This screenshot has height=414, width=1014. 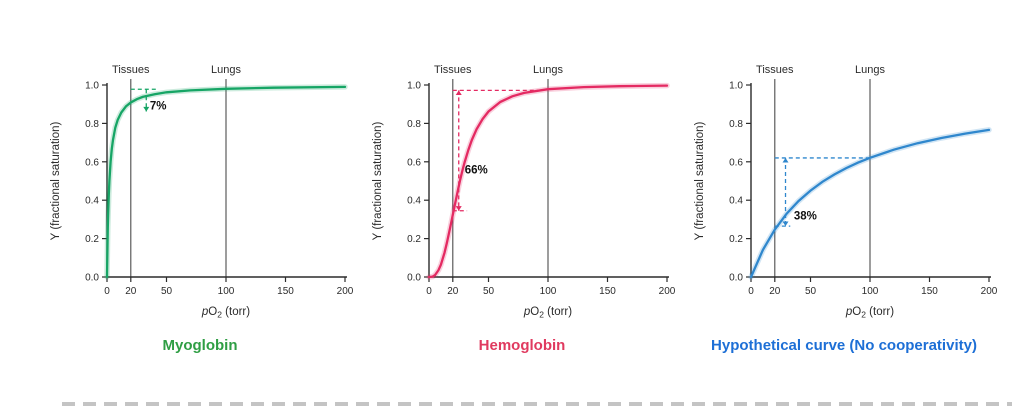 What do you see at coordinates (537, 404) in the screenshot?
I see `torn-edge-dashes` at bounding box center [537, 404].